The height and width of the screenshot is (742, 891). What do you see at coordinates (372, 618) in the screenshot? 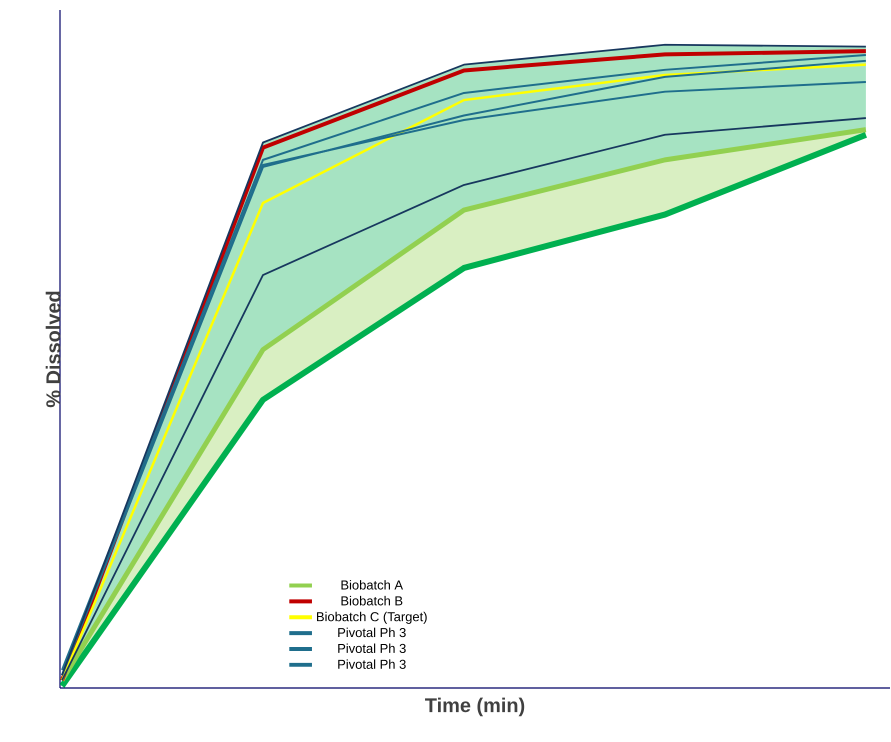
I see `legend-label: Biobatch C (Target)` at bounding box center [372, 618].